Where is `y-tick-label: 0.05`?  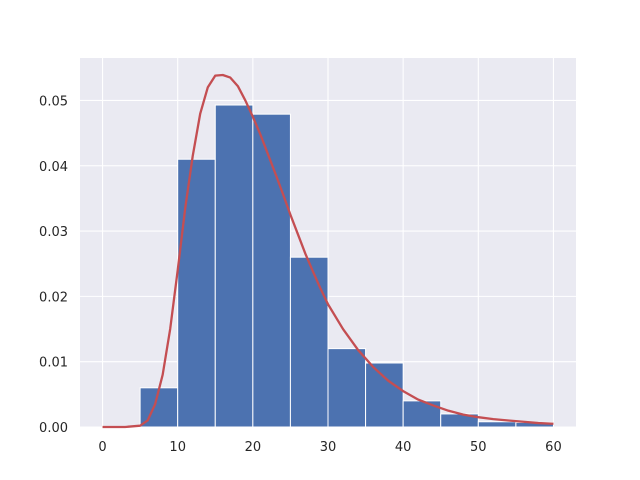 y-tick-label: 0.05 is located at coordinates (53, 101).